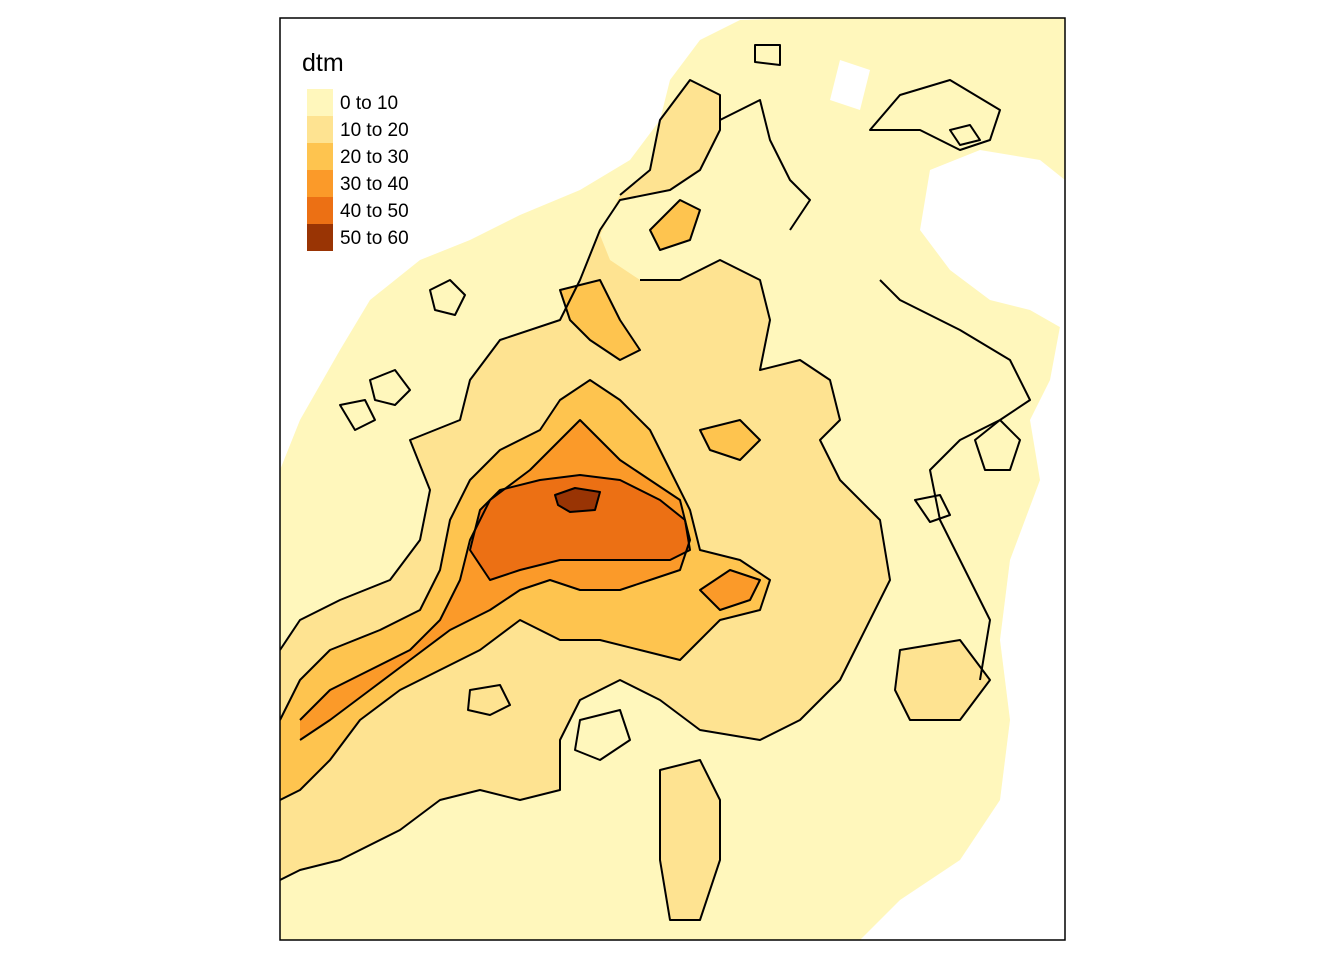 This screenshot has width=1344, height=960. What do you see at coordinates (374, 184) in the screenshot?
I see `legend-label: 30 to 40` at bounding box center [374, 184].